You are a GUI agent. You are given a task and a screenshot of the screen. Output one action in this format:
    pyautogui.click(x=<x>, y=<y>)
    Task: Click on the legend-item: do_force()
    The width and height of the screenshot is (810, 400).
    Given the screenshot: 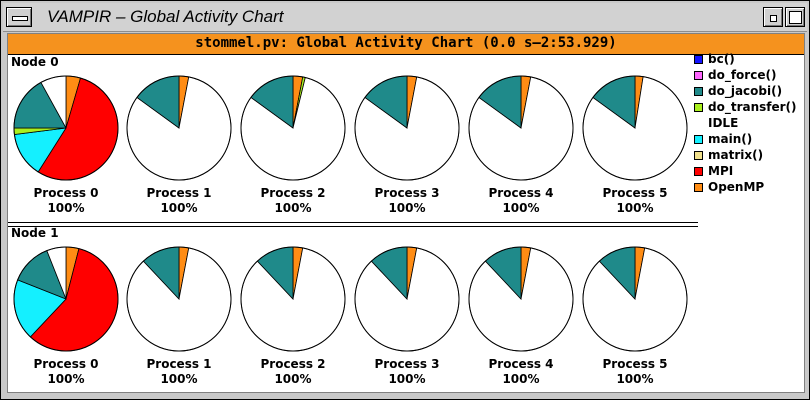 What is the action you would take?
    pyautogui.click(x=748, y=76)
    